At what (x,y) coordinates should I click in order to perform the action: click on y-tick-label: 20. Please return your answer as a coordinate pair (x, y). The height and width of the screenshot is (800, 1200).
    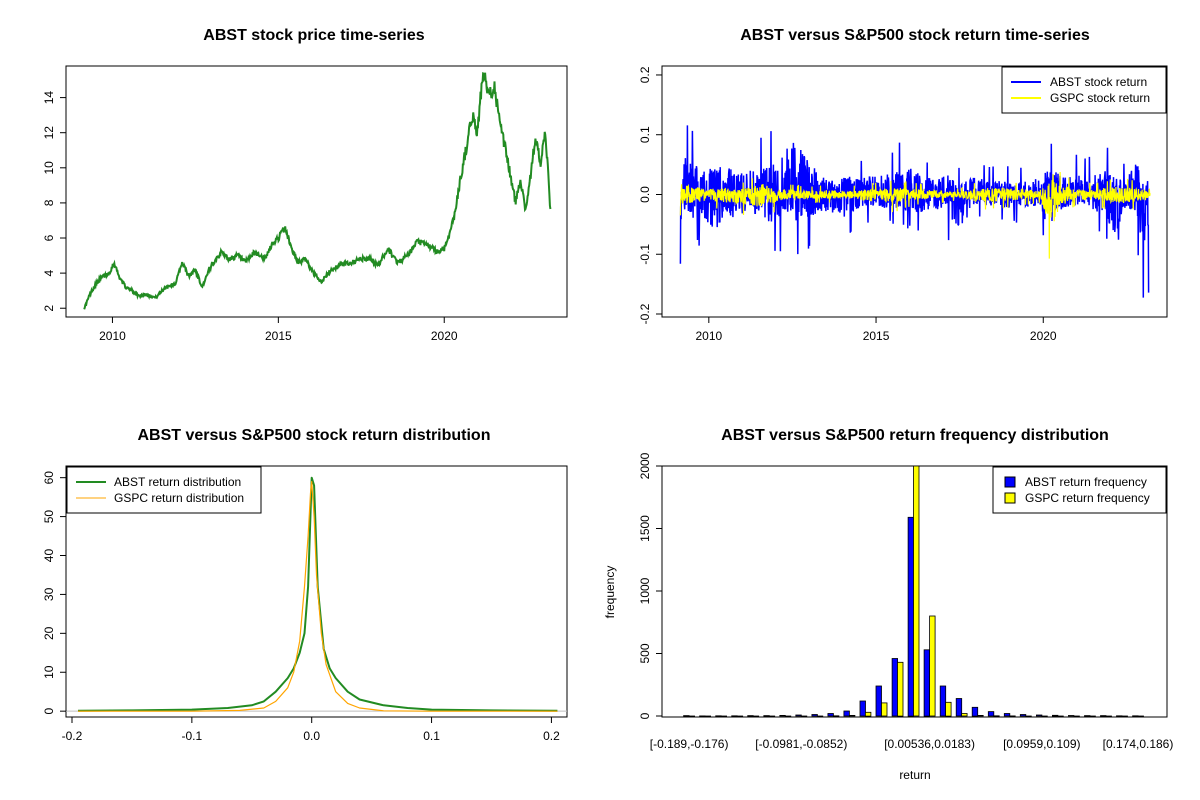
    Looking at the image, I should click on (49, 633).